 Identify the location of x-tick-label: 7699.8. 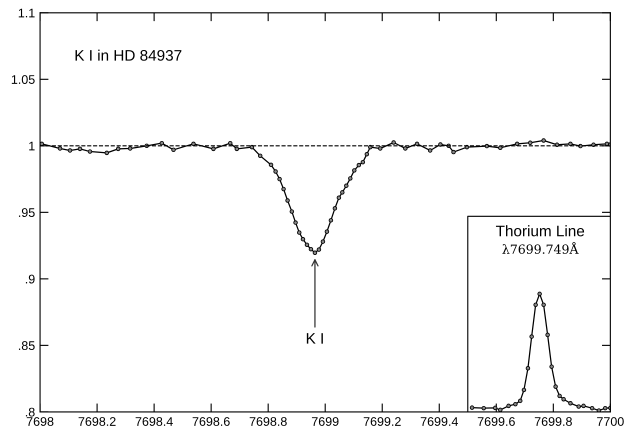
(553, 421).